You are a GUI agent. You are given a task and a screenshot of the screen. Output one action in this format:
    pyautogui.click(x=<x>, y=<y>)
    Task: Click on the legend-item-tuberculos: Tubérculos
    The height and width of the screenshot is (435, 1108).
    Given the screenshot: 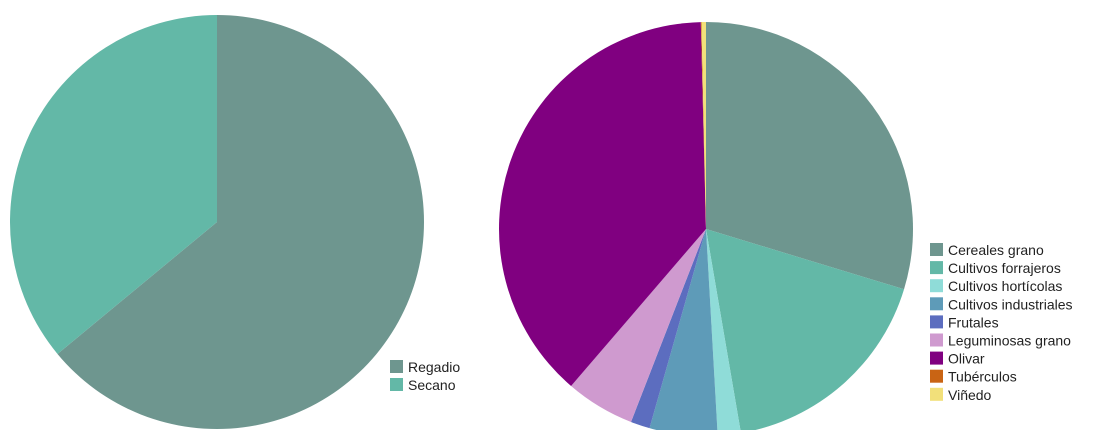 What is the action you would take?
    pyautogui.click(x=973, y=377)
    